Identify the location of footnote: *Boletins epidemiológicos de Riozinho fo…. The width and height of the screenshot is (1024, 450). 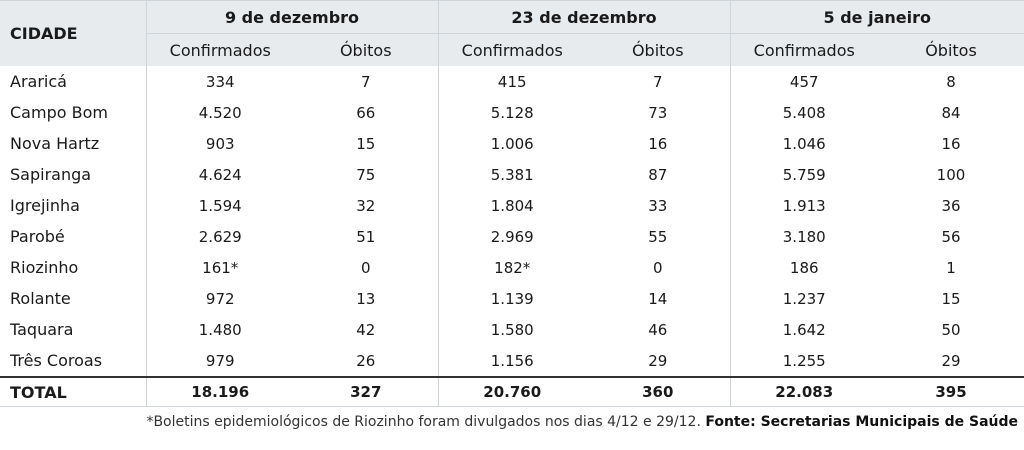
(582, 422).